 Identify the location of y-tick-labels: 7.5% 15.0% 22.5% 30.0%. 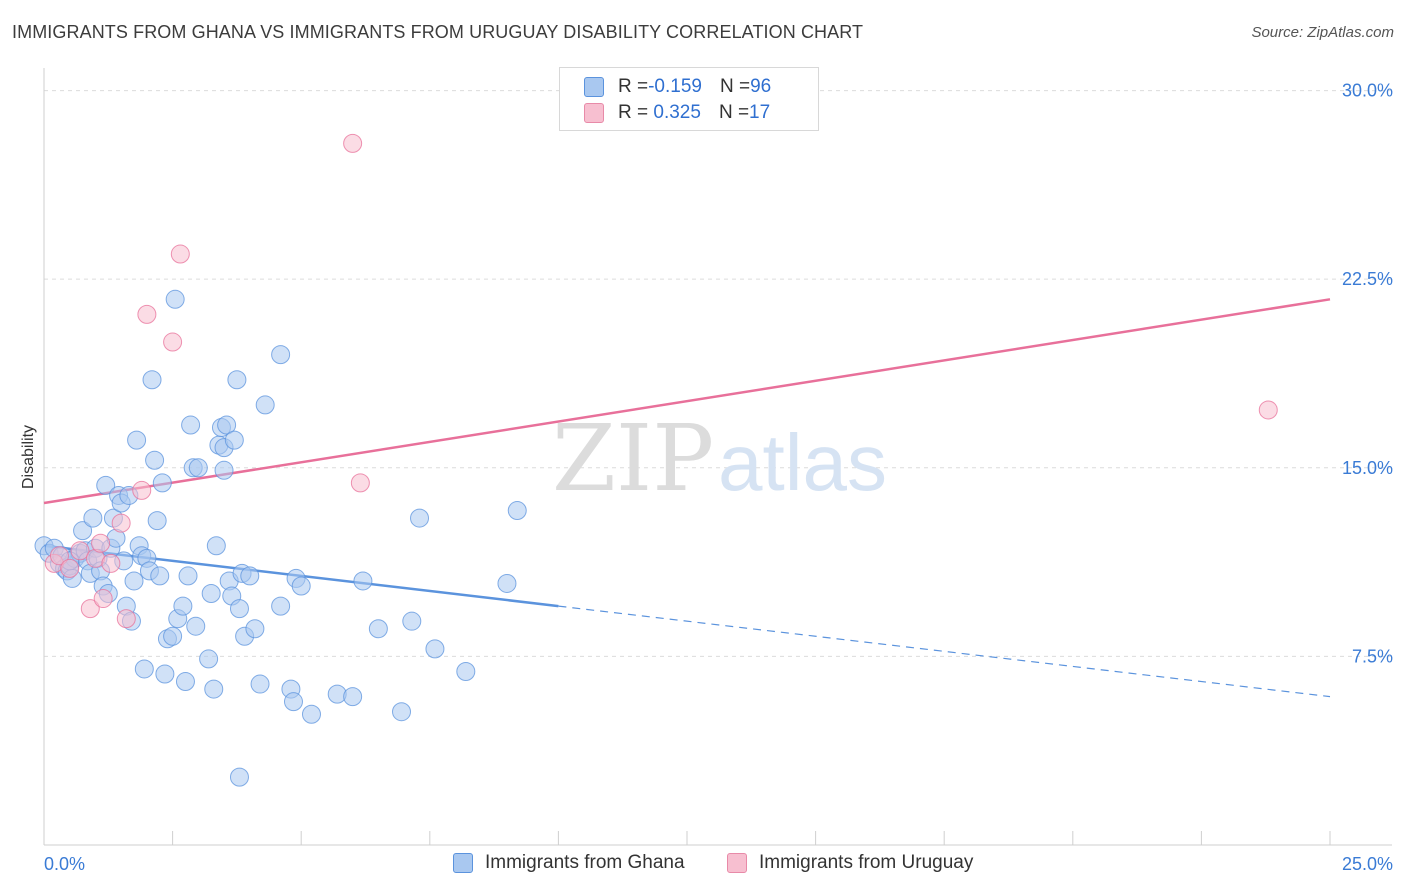
(1367, 374).